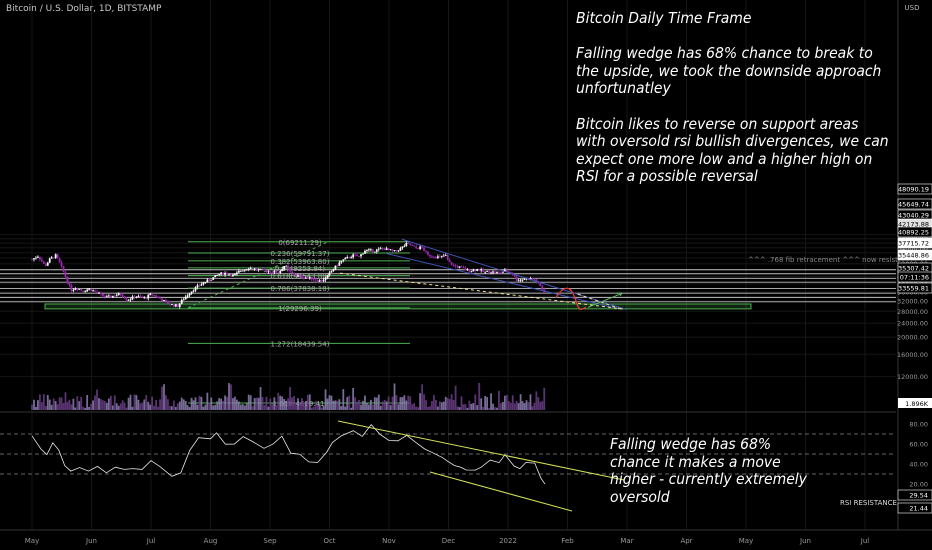 This screenshot has width=932, height=550. Describe the element at coordinates (501, 491) in the screenshot. I see `rsi-channel-lower` at that location.